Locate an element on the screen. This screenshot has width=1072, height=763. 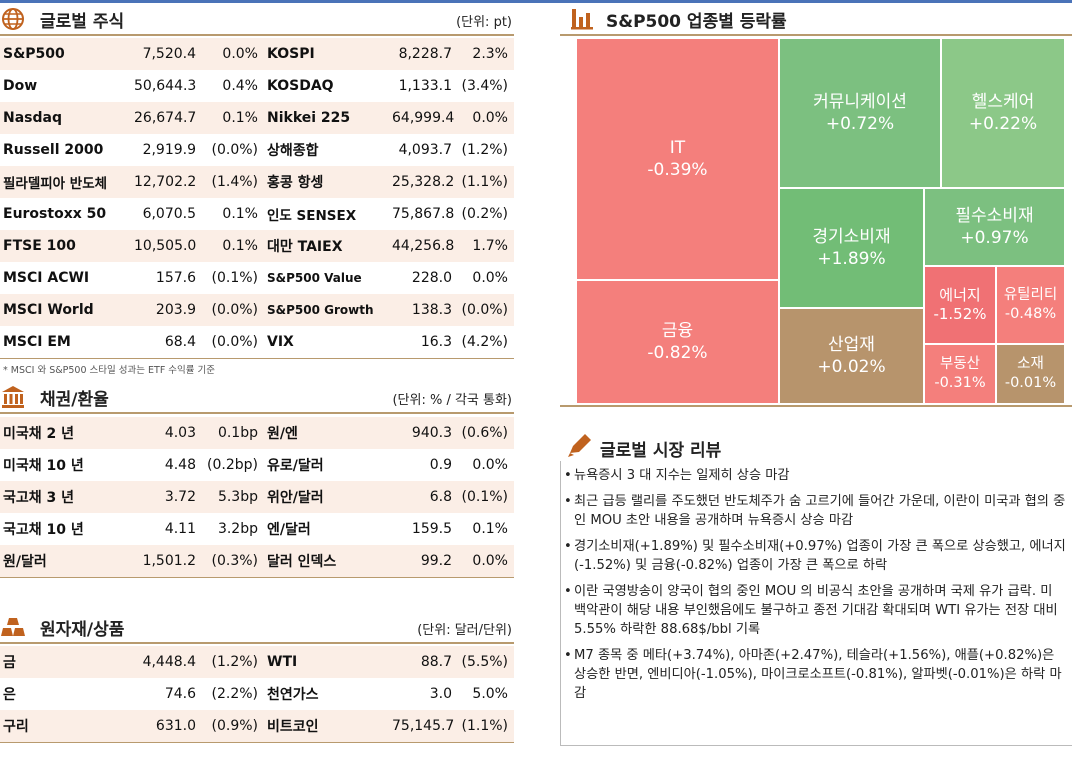
item-name: Nikkei 225 is located at coordinates (328, 118).